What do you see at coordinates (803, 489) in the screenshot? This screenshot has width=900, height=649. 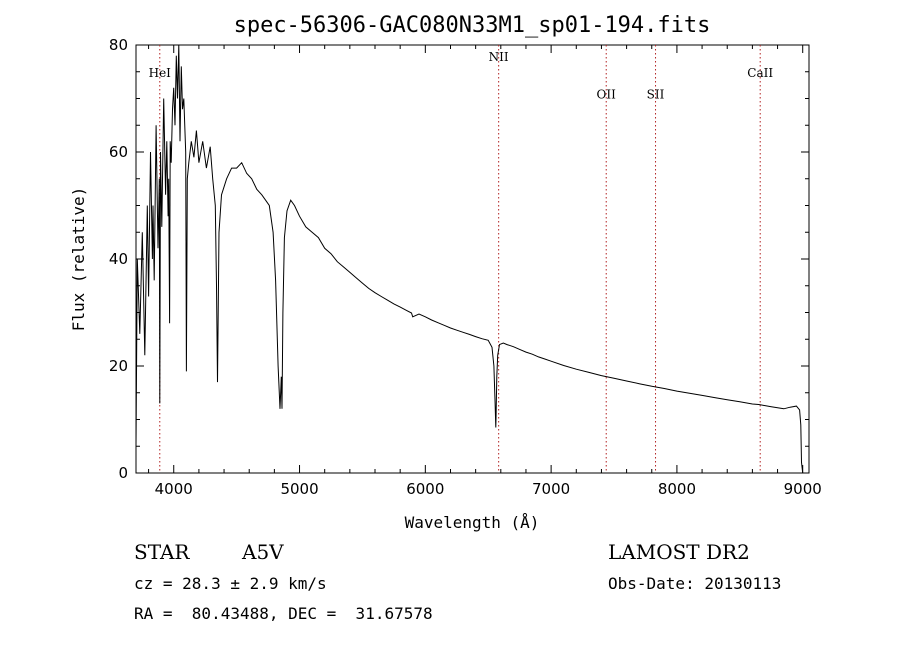 I see `x-tick-label: 9000` at bounding box center [803, 489].